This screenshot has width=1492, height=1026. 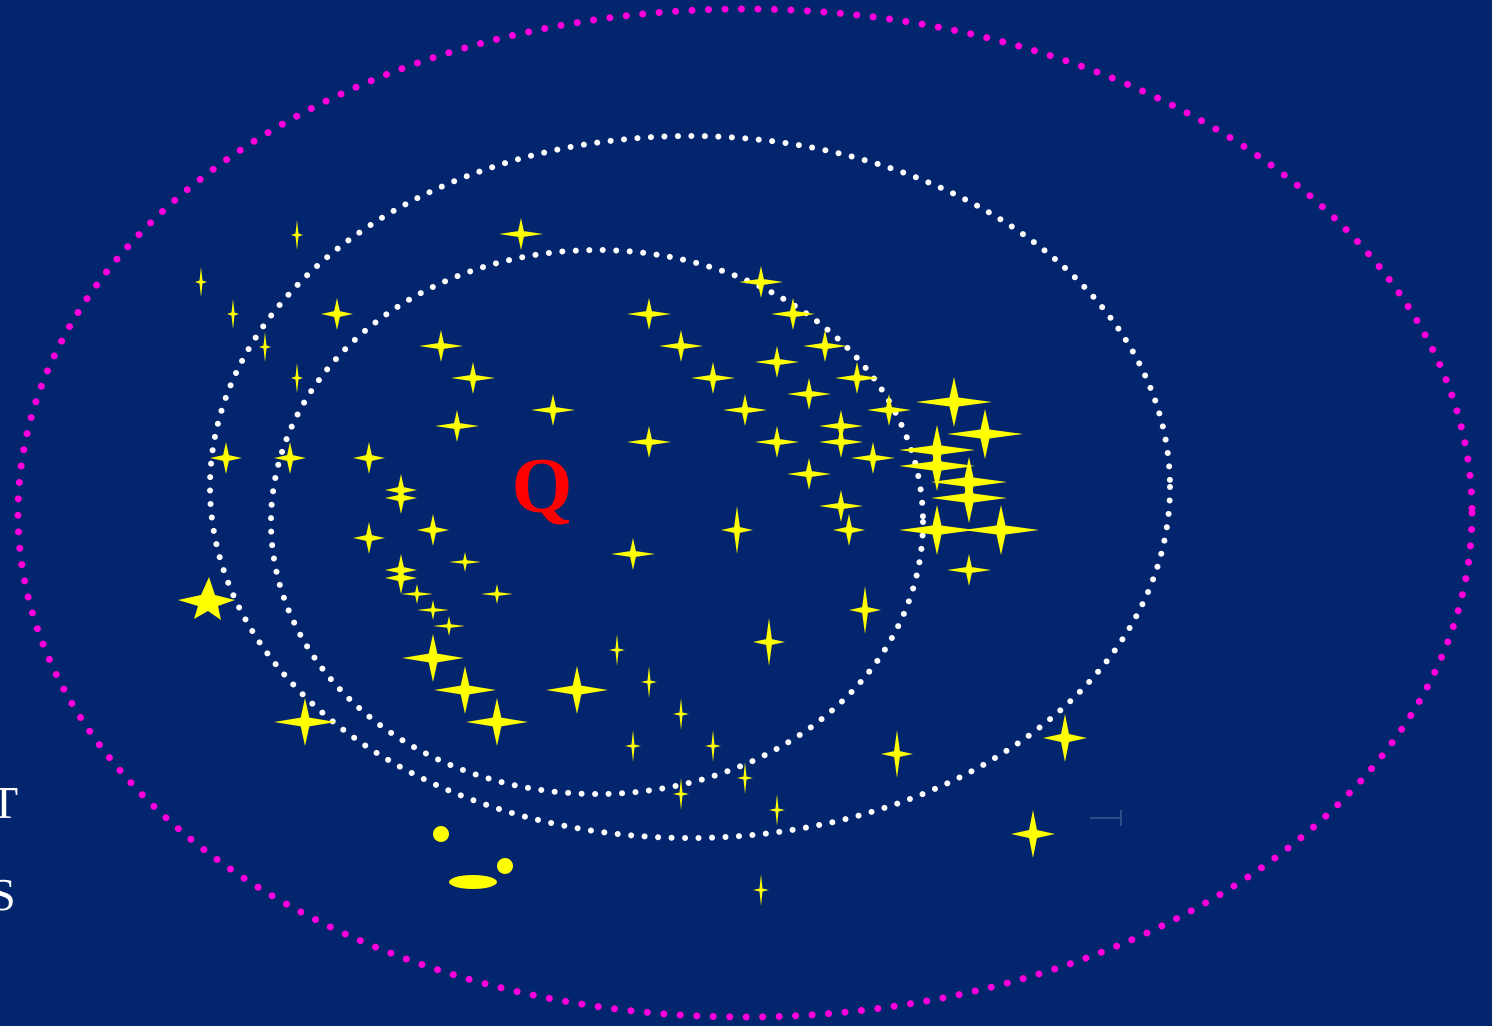 I want to click on five-point-star-icon, so click(x=206, y=598).